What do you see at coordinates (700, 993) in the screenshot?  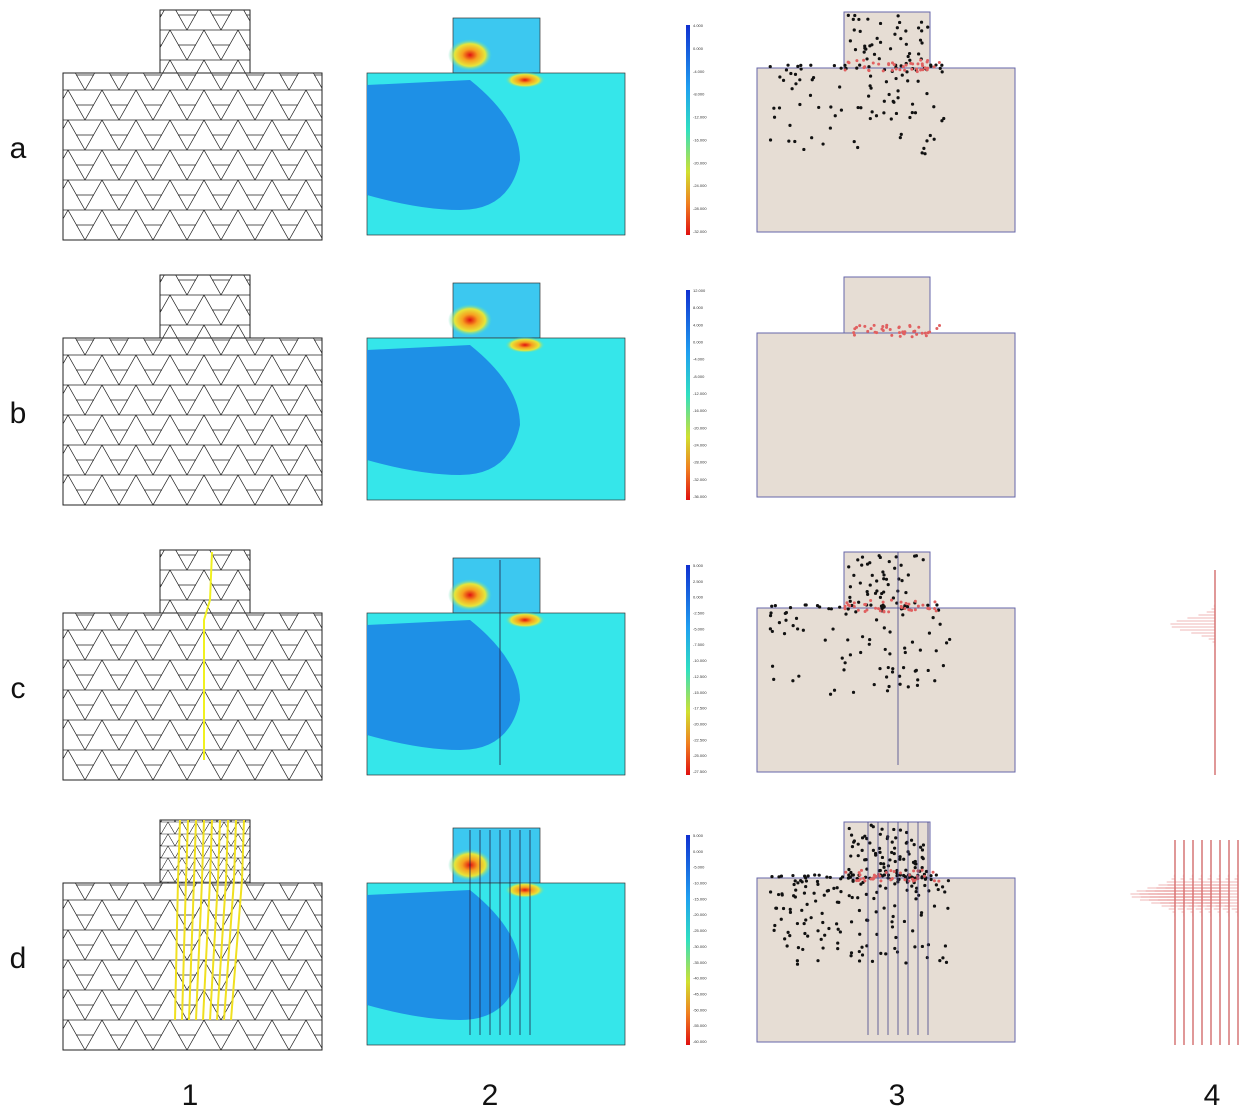 I see `colorbar-label: -45.000` at bounding box center [700, 993].